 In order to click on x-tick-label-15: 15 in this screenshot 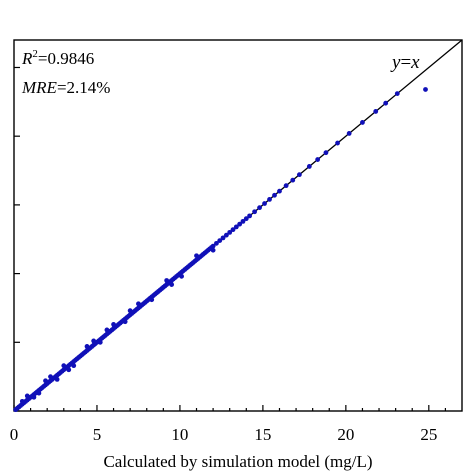, I will do `click(262, 434)`.